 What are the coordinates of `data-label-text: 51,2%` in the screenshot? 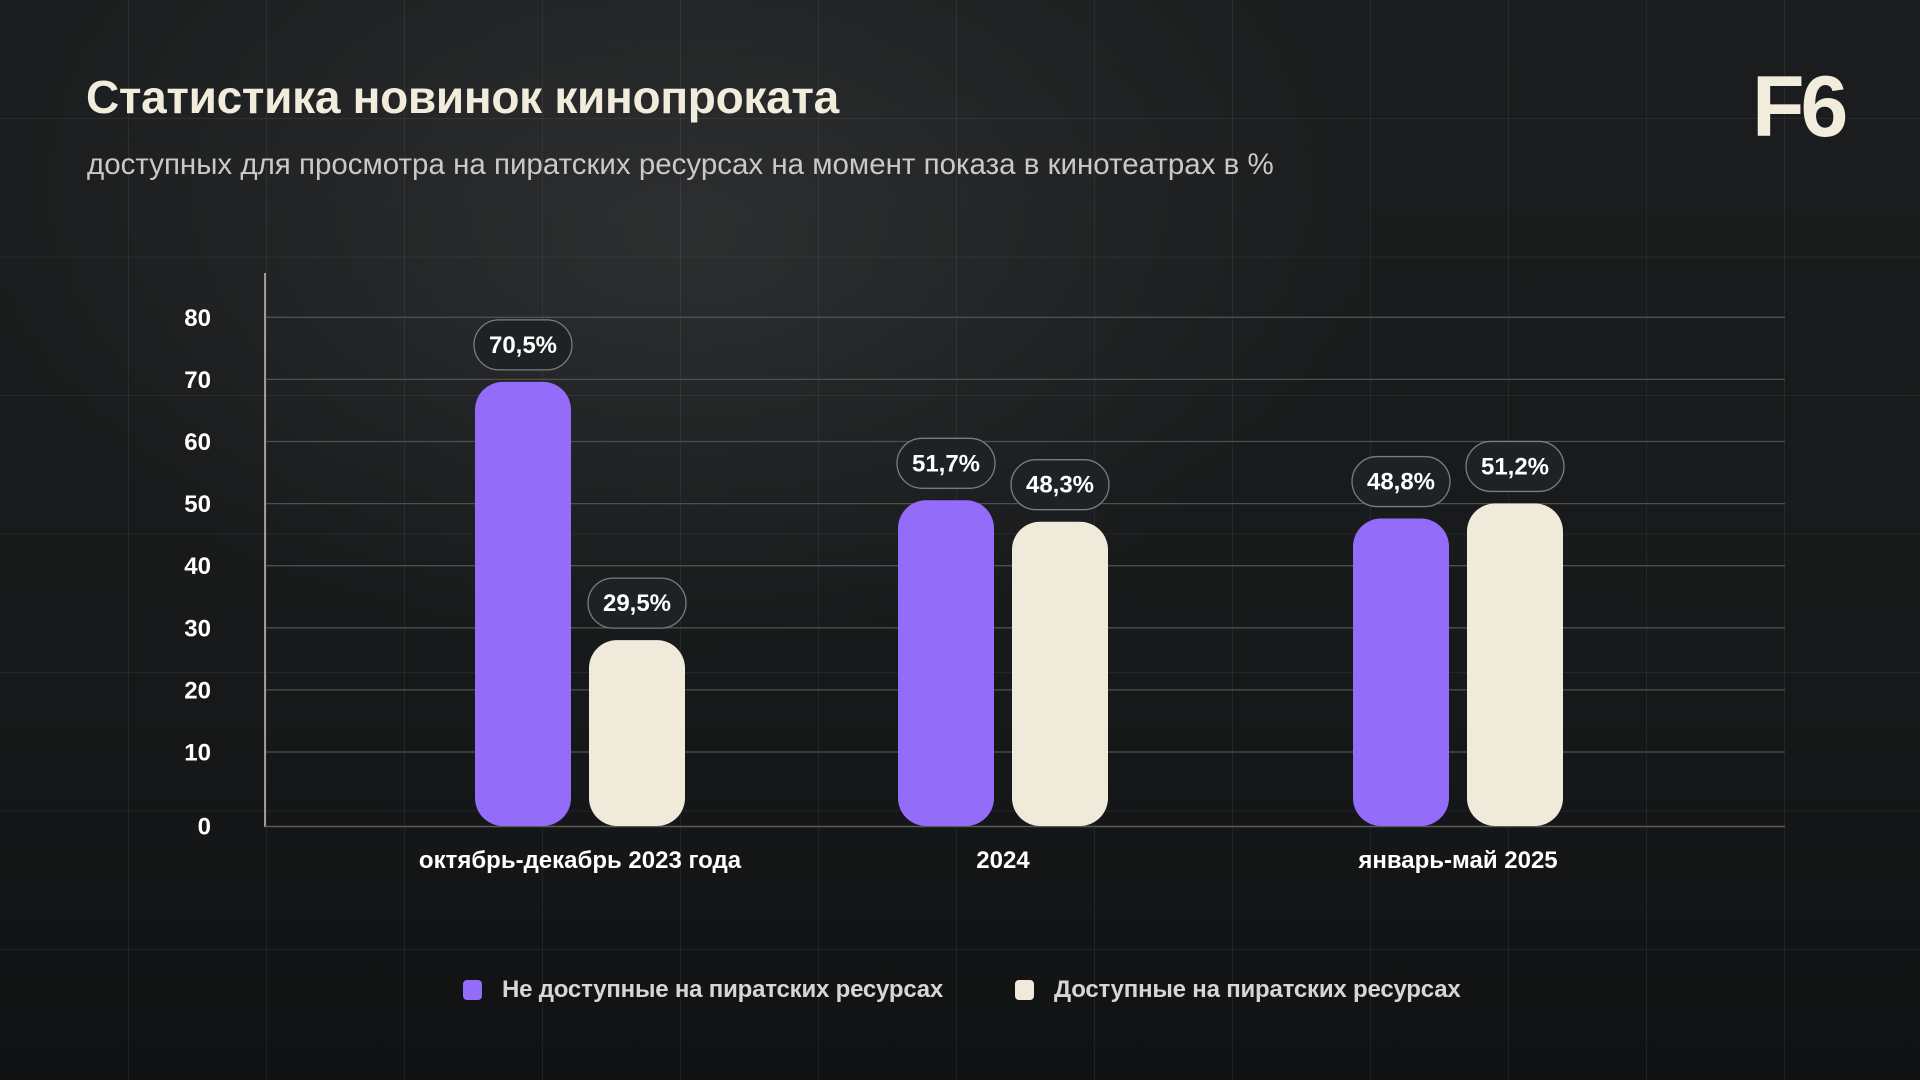 It's located at (1515, 466).